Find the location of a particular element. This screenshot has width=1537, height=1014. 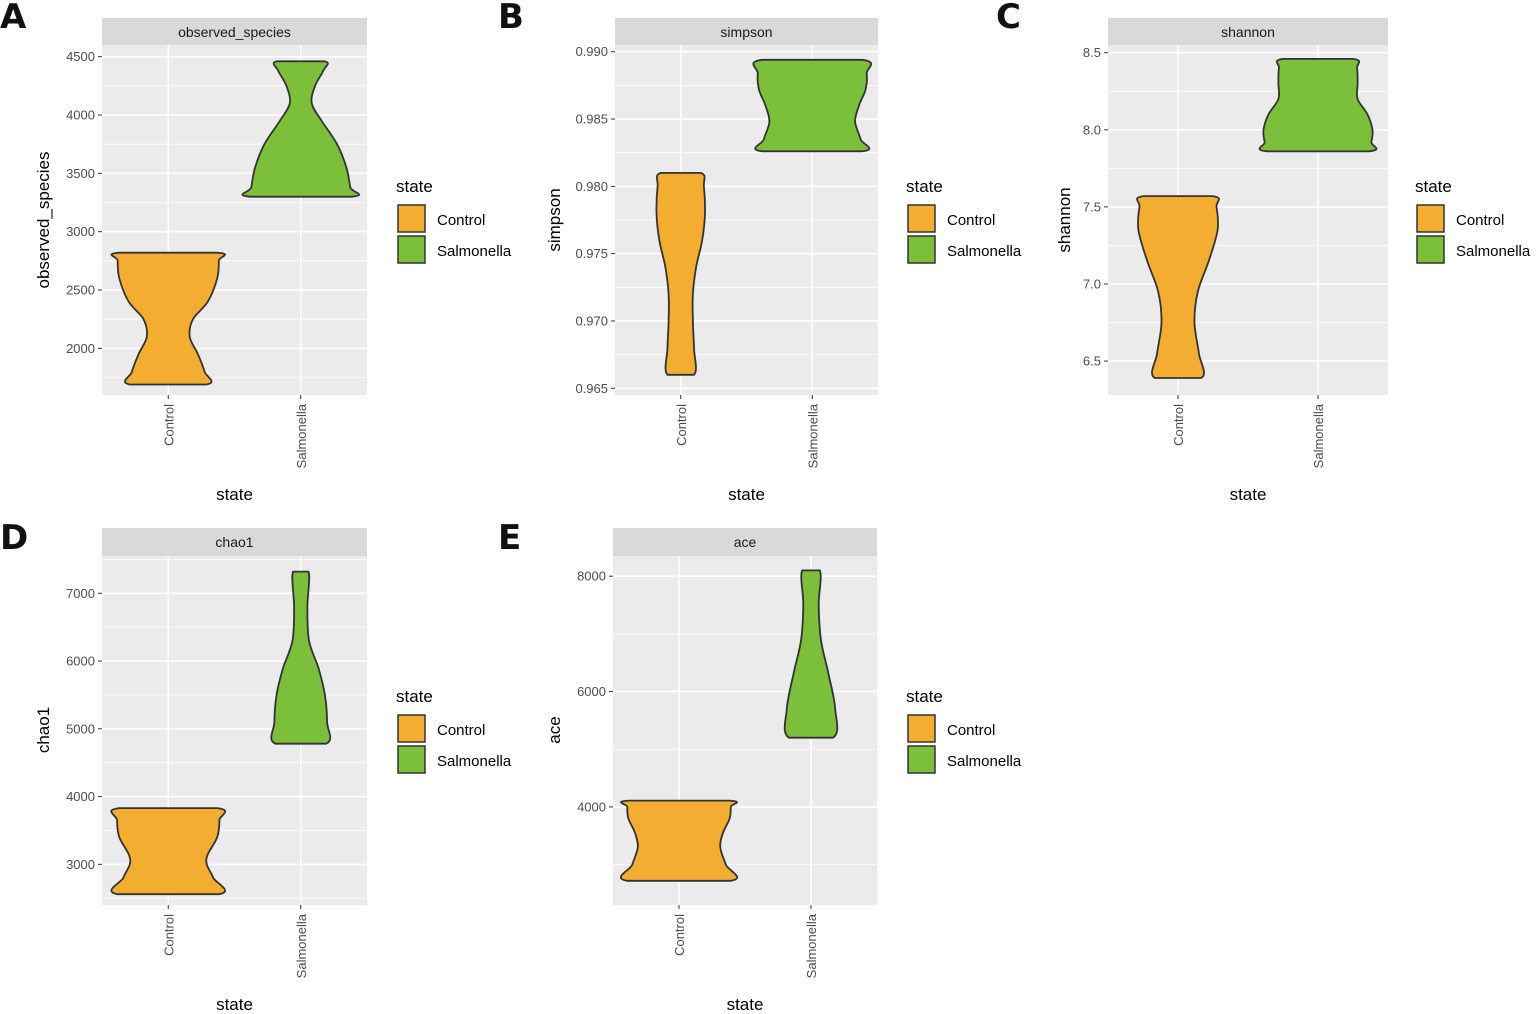

legend-label-control-e: Control is located at coordinates (971, 730).